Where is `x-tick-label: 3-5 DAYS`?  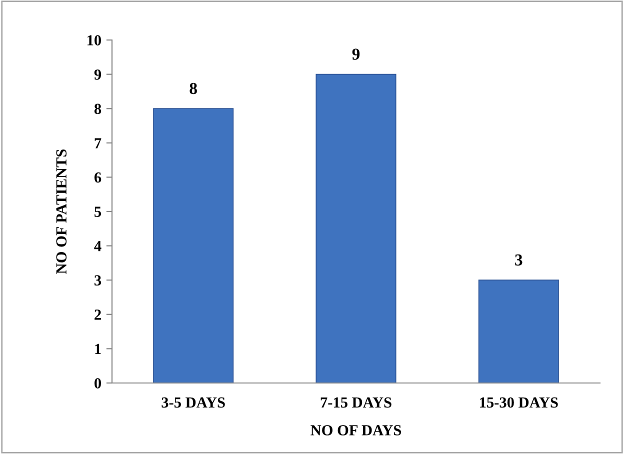
x-tick-label: 3-5 DAYS is located at coordinates (193, 402).